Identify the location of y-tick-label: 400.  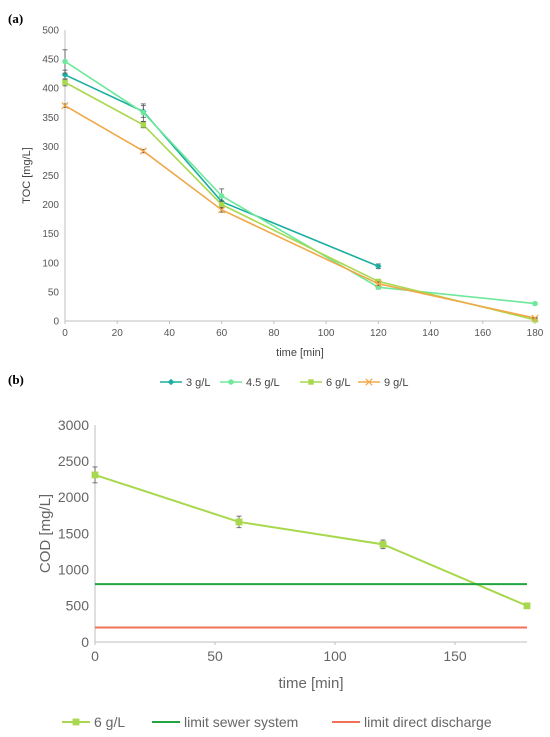
(50, 89).